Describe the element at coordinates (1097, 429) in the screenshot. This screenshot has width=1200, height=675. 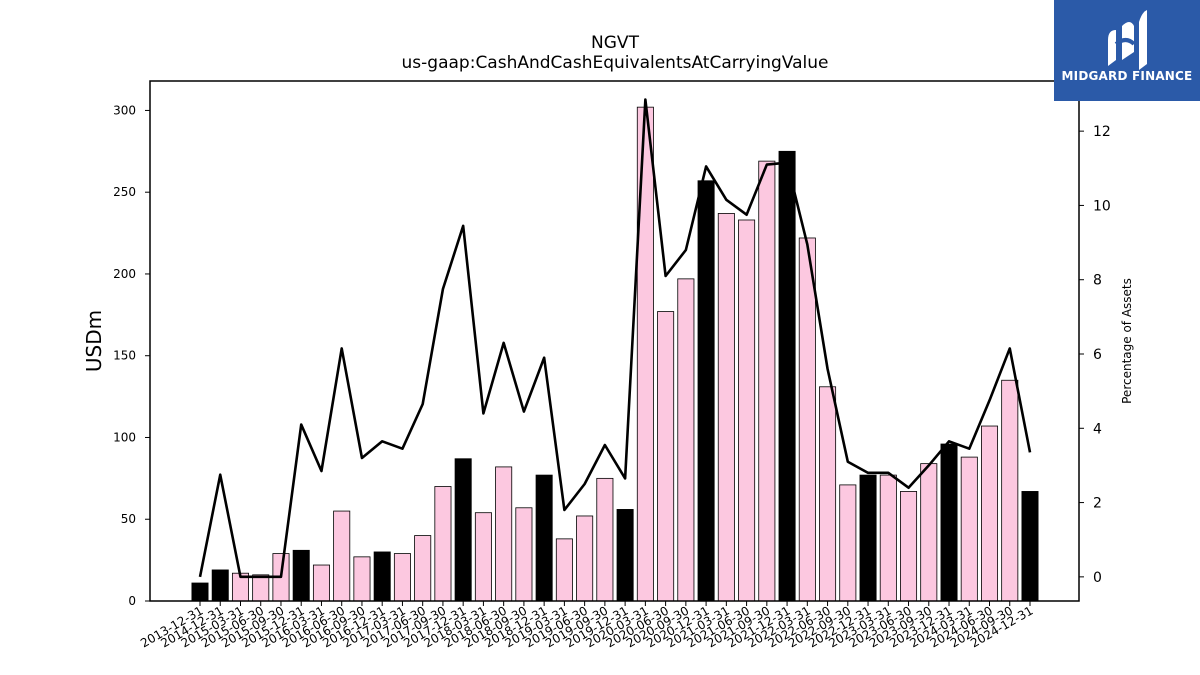
I see `y2-tick-label: 4` at that location.